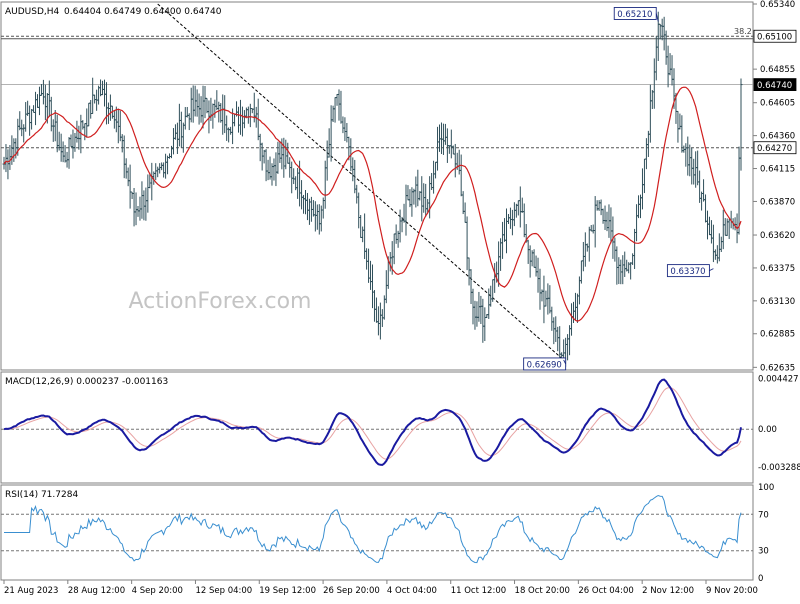 The image size is (800, 604). I want to click on svg-text: 0.65210, so click(634, 15).